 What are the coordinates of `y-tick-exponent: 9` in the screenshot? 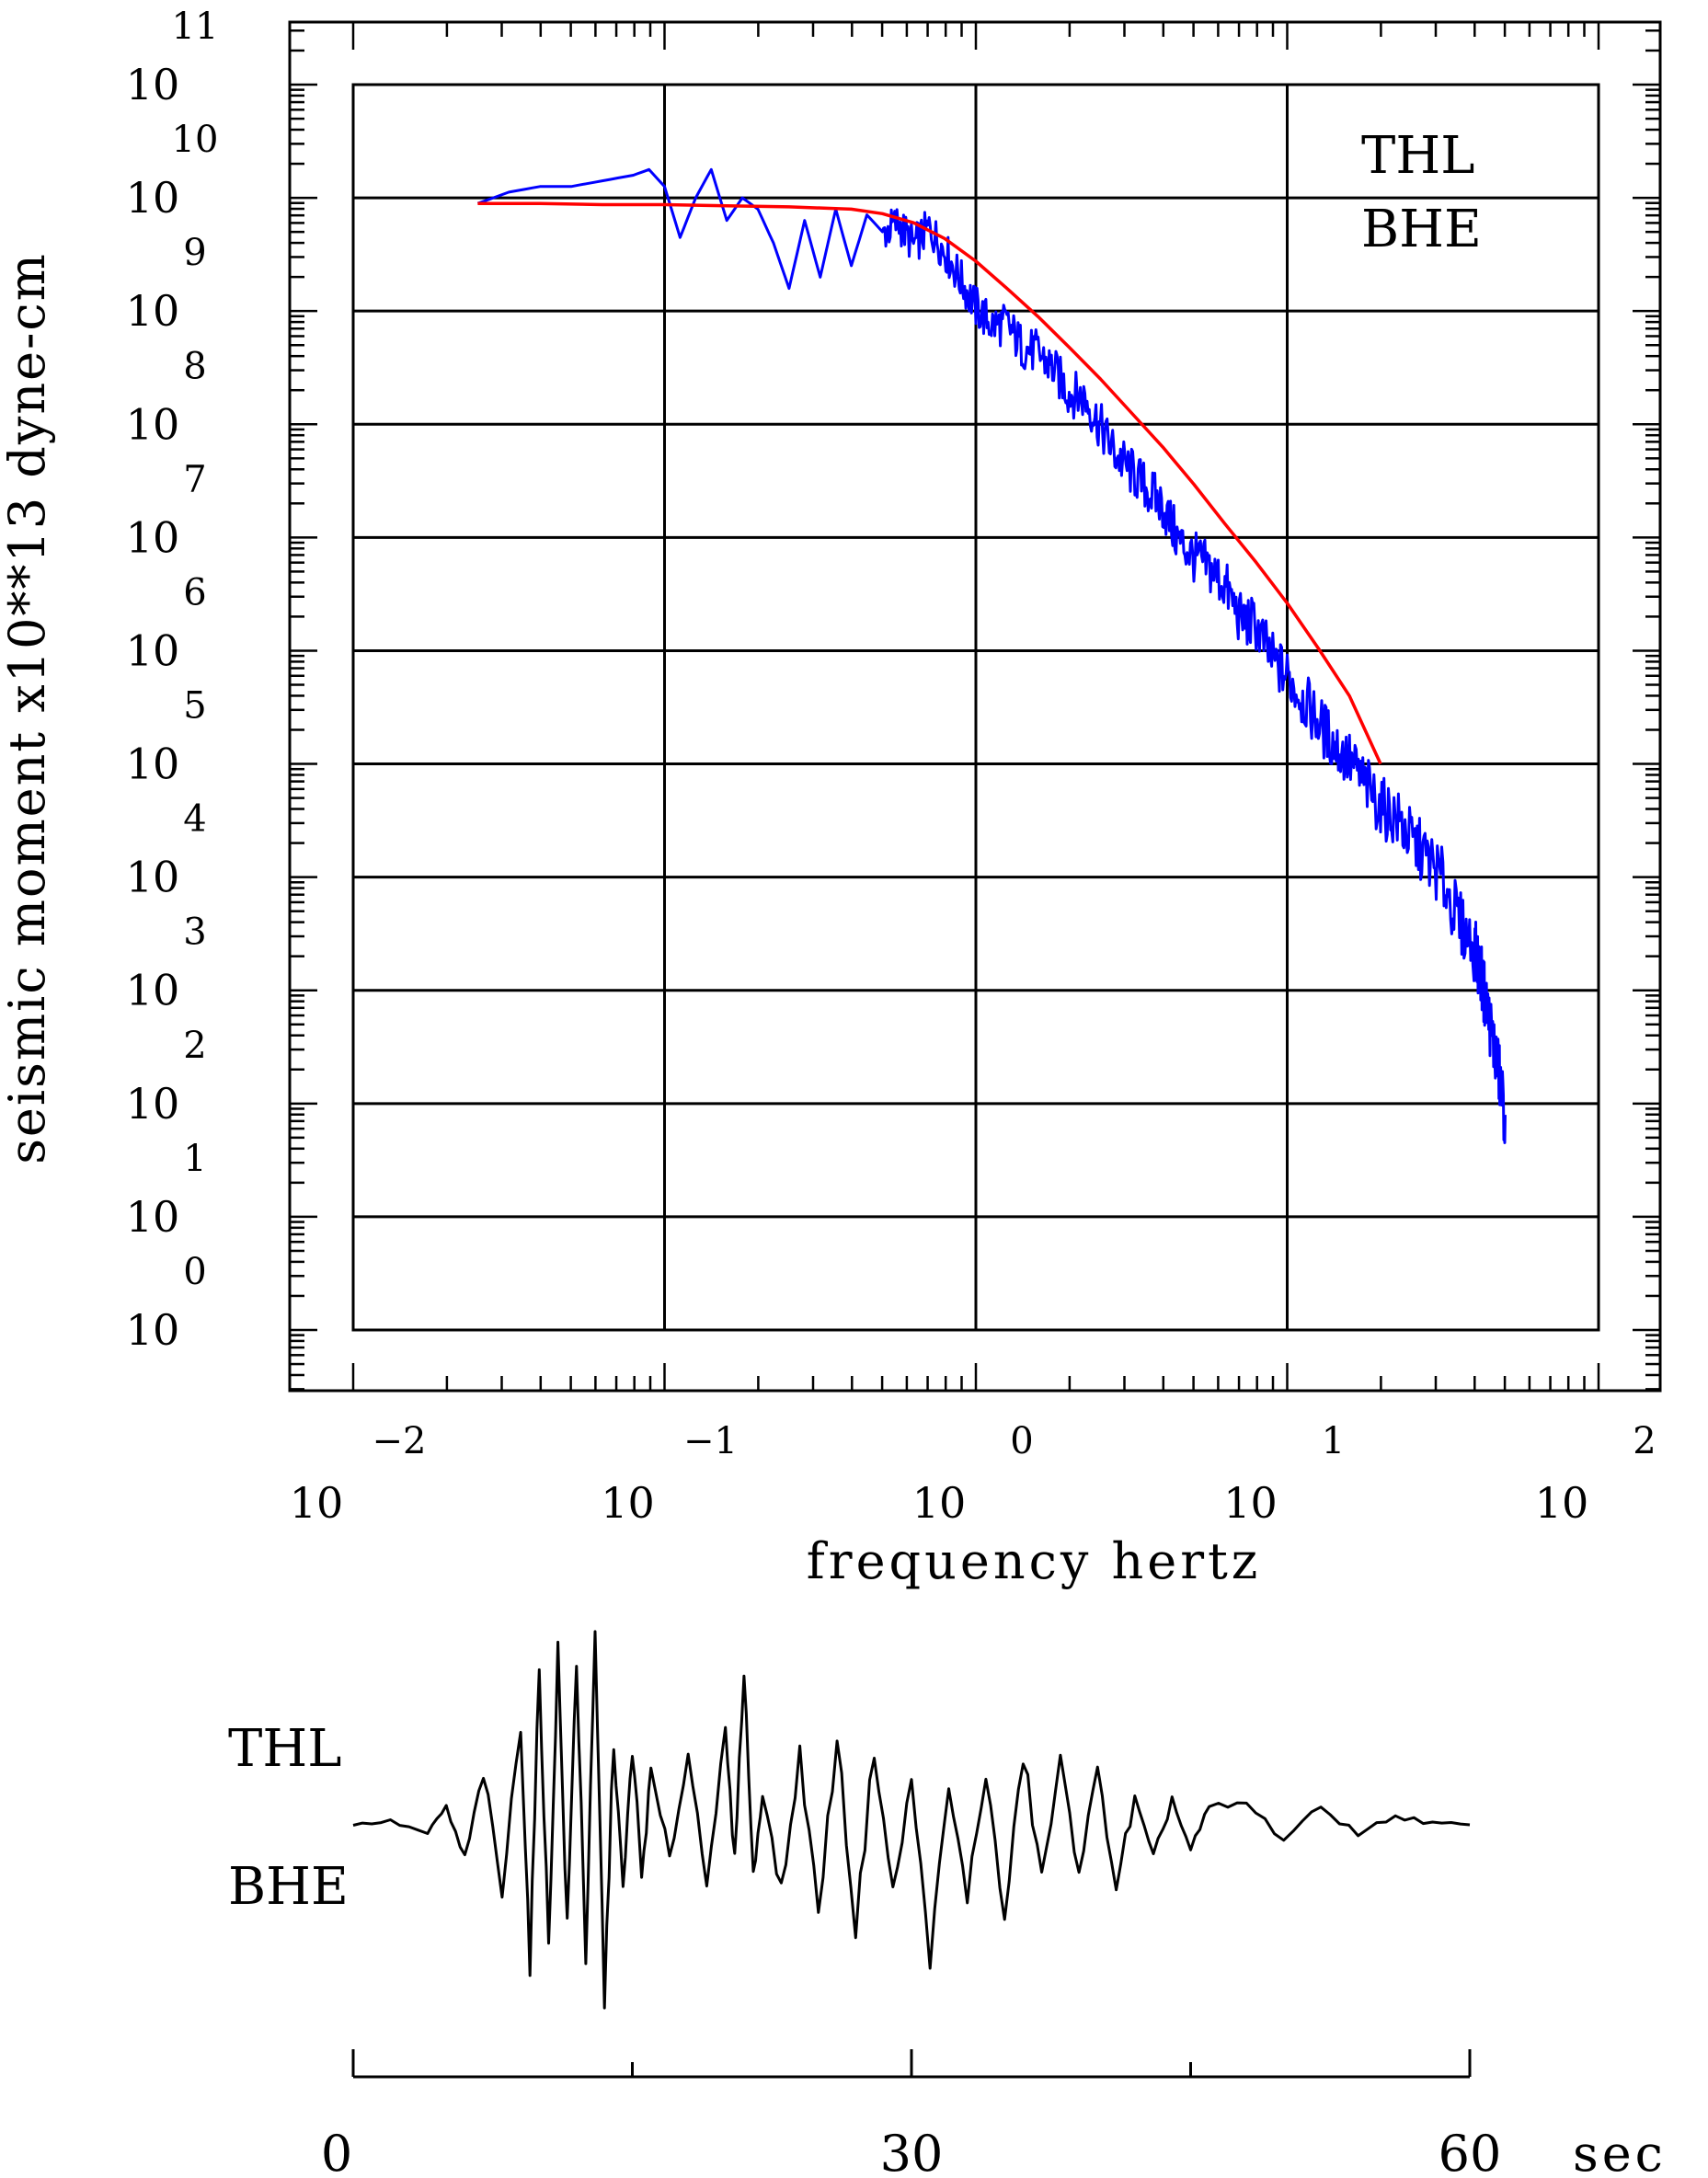 It's located at (194, 253).